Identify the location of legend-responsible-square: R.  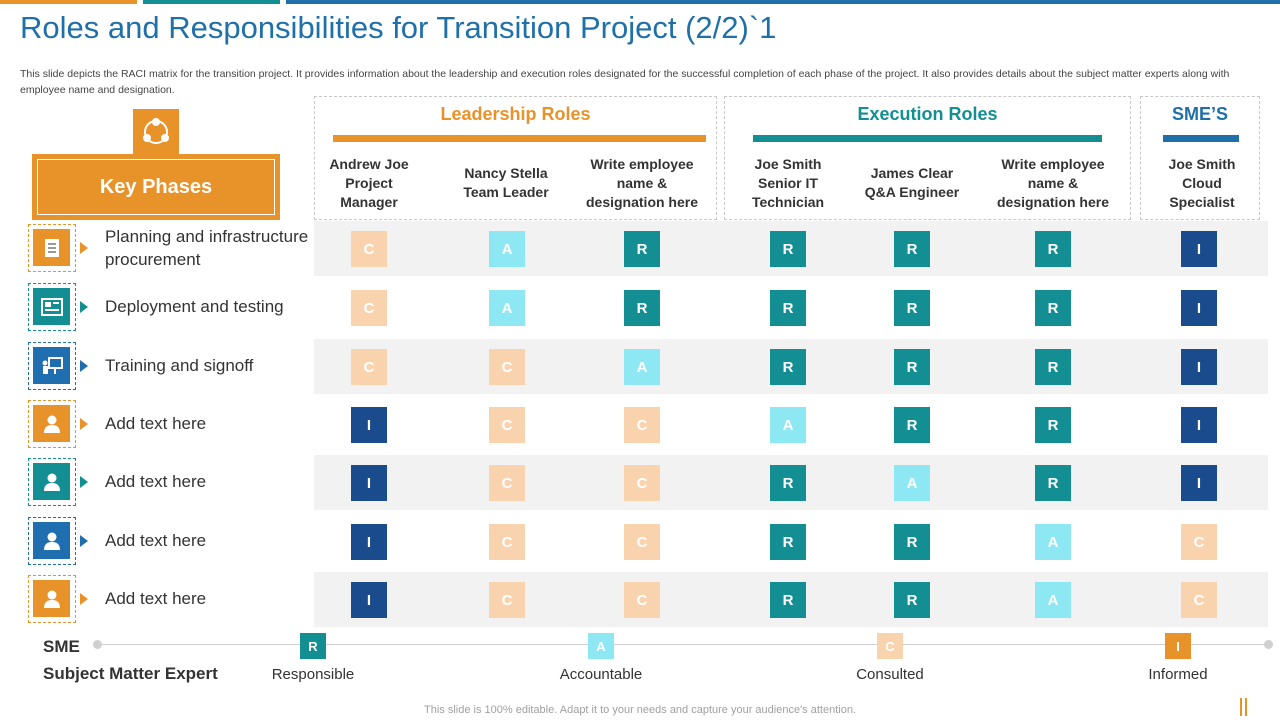
(313, 646).